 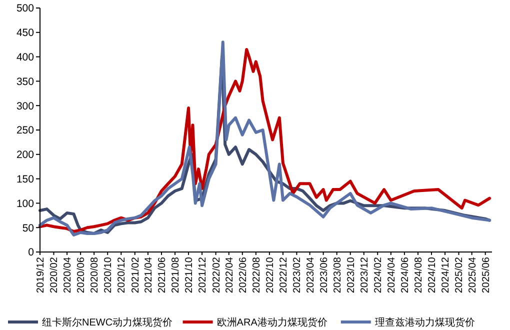 What do you see at coordinates (460, 275) in the screenshot?
I see `x-tick-label: 2025/02` at bounding box center [460, 275].